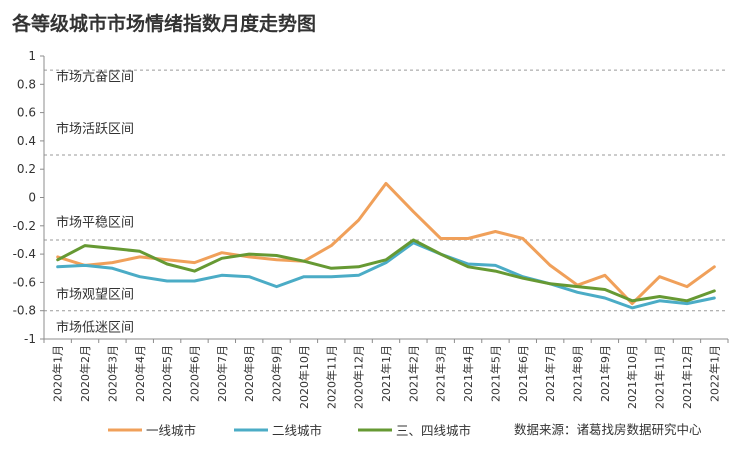  What do you see at coordinates (163, 23) in the screenshot?
I see `chart-title: 各等级城市市场情绪指数月度走势图` at bounding box center [163, 23].